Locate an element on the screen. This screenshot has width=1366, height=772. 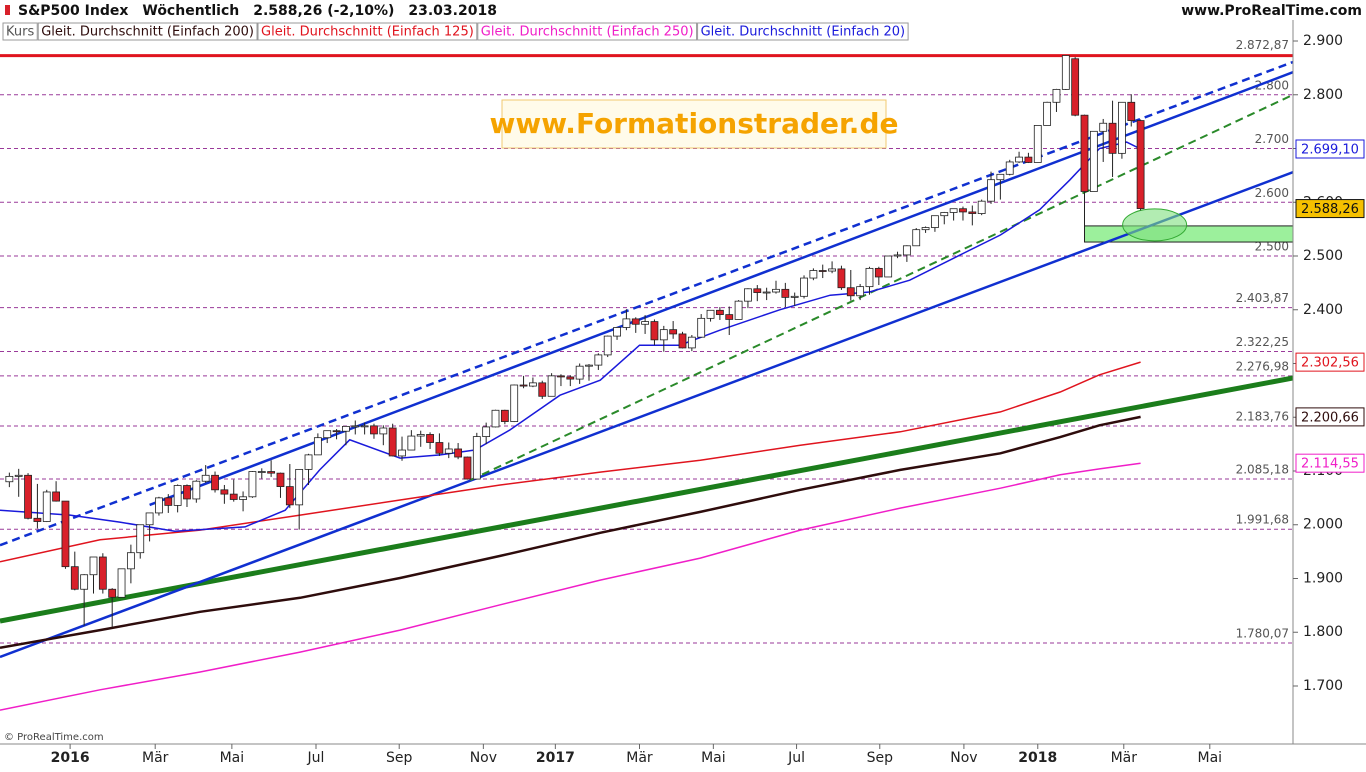
header-period: Wöchentlich is located at coordinates (190, 11).